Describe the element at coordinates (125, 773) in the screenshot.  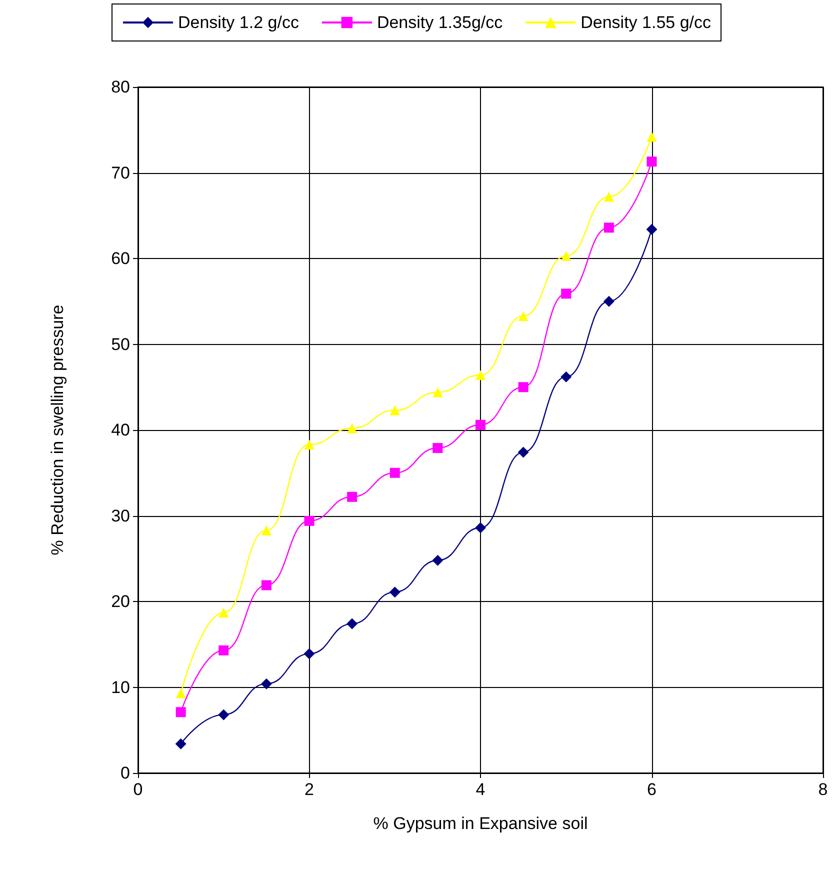
I see `y-tick-label: 0` at that location.